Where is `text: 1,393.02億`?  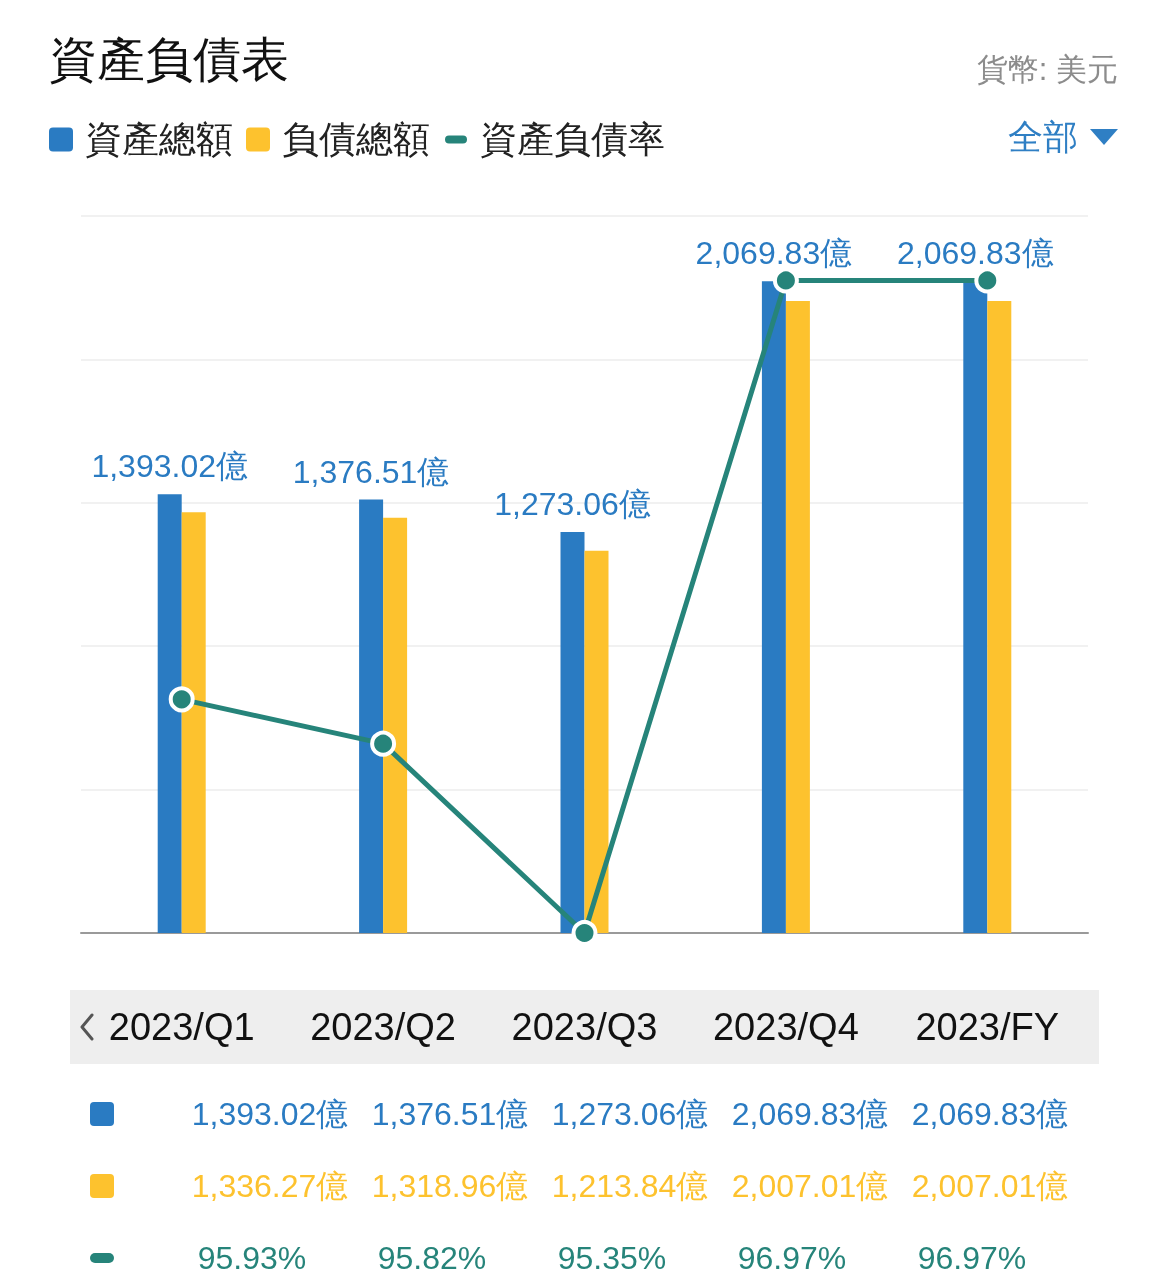 text: 1,393.02億 is located at coordinates (169, 466).